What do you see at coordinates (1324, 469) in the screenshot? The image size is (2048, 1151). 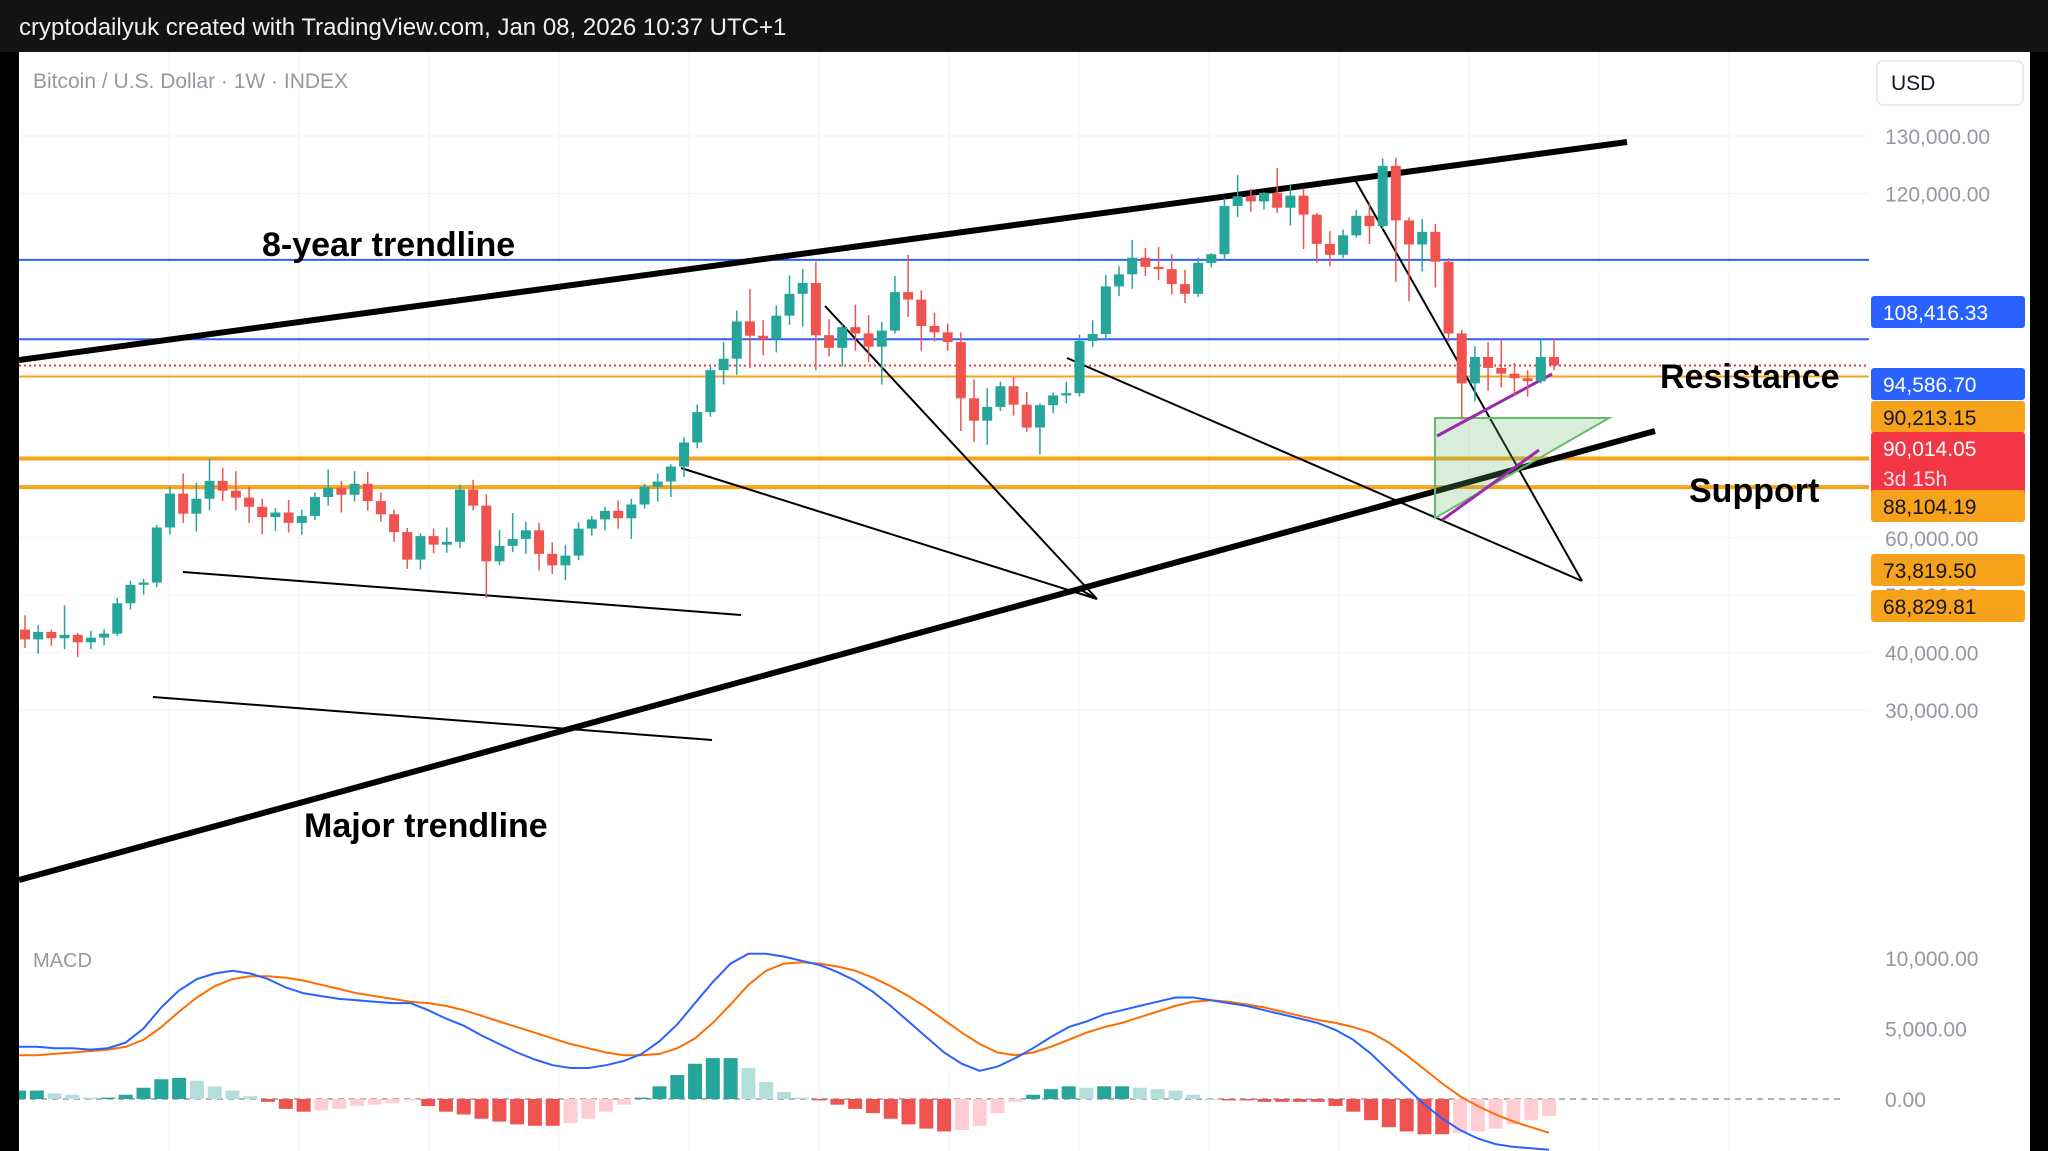 I see `wedge2-lower-line` at bounding box center [1324, 469].